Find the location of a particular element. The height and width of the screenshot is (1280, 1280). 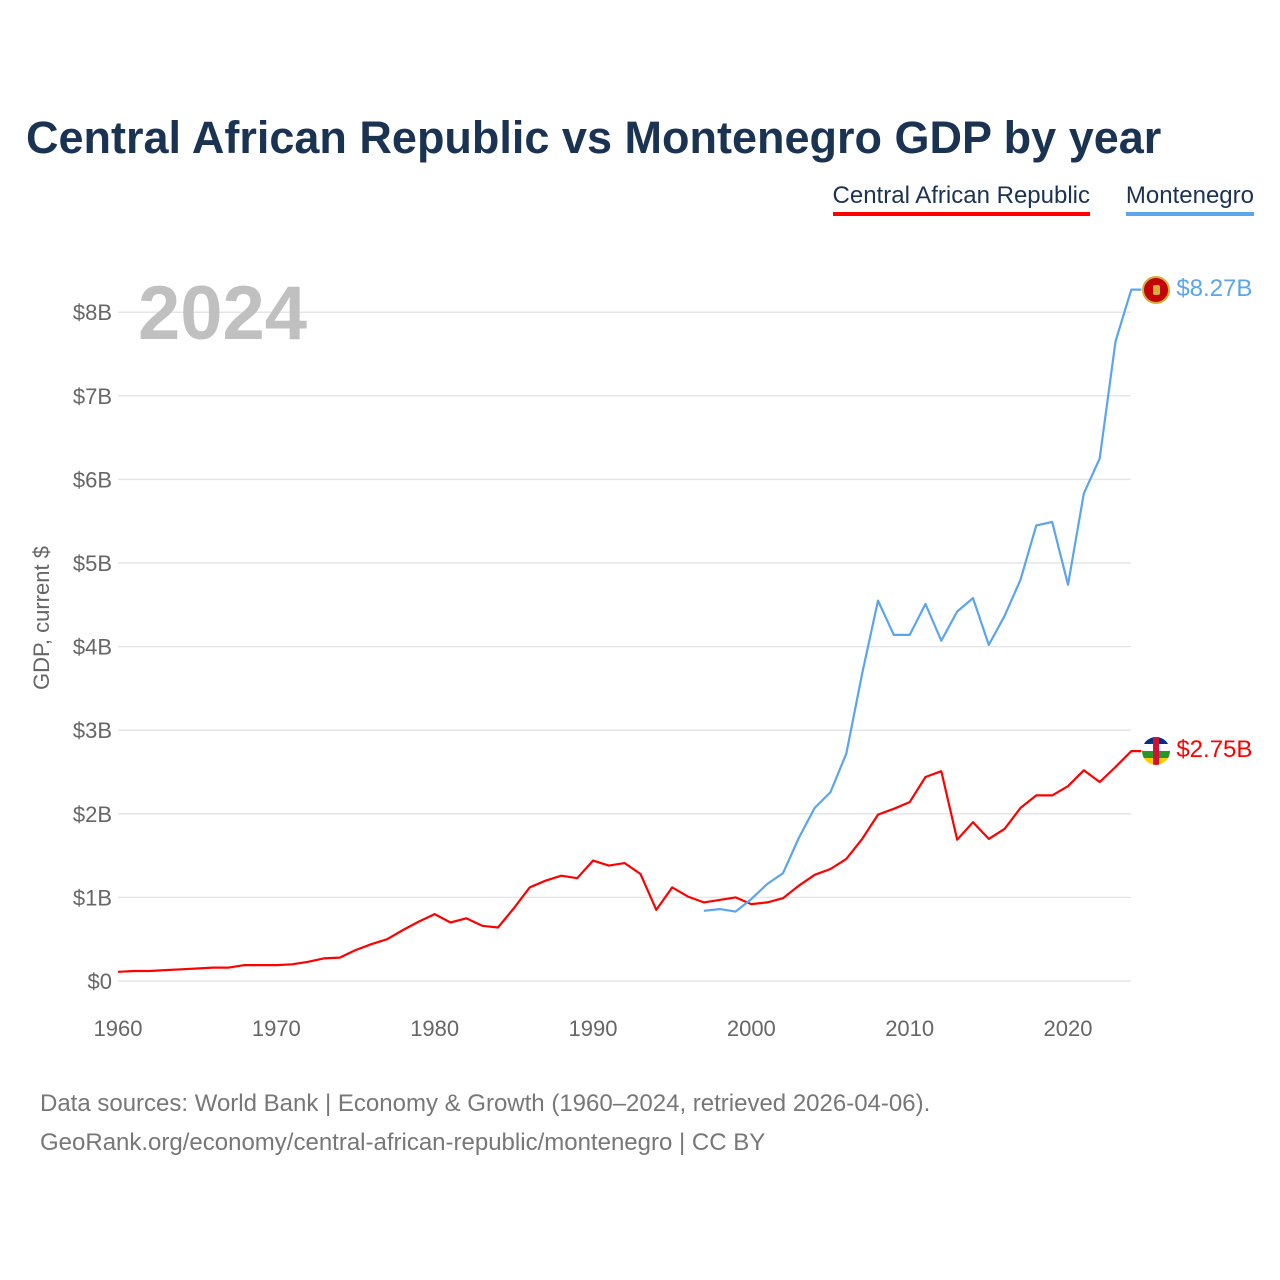

montenegro-flag-icon is located at coordinates (1156, 289).